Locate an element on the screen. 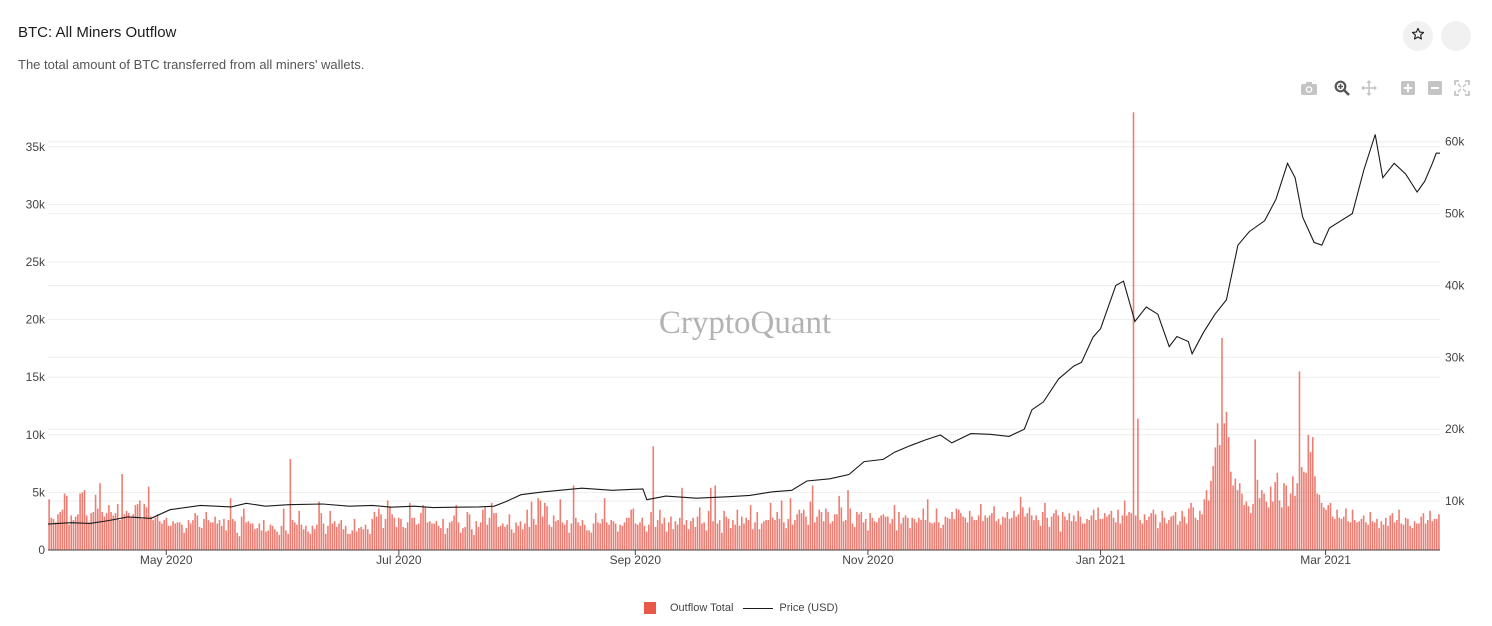 Image resolution: width=1492 pixels, height=626 pixels. favorite-button is located at coordinates (1418, 36).